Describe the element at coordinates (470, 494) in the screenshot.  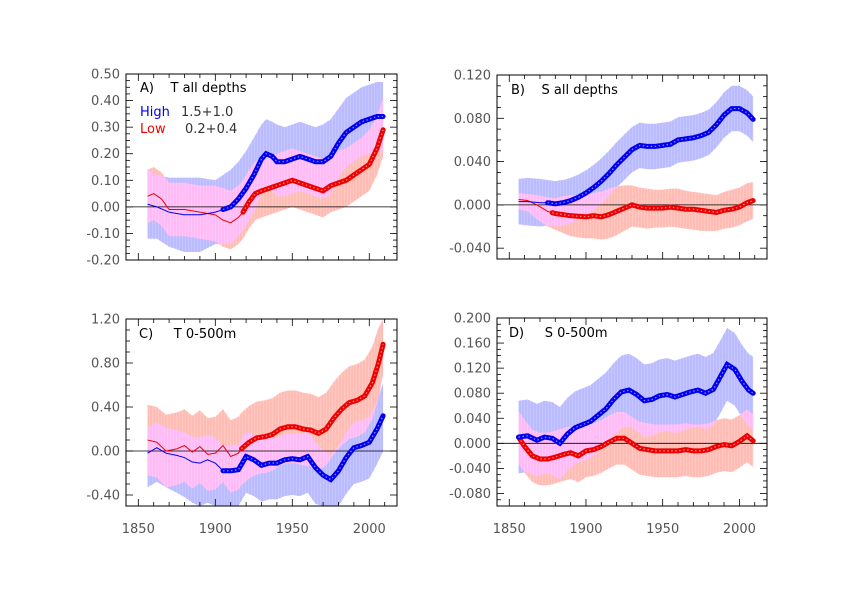
I see `y-tick-label: -0.080` at that location.